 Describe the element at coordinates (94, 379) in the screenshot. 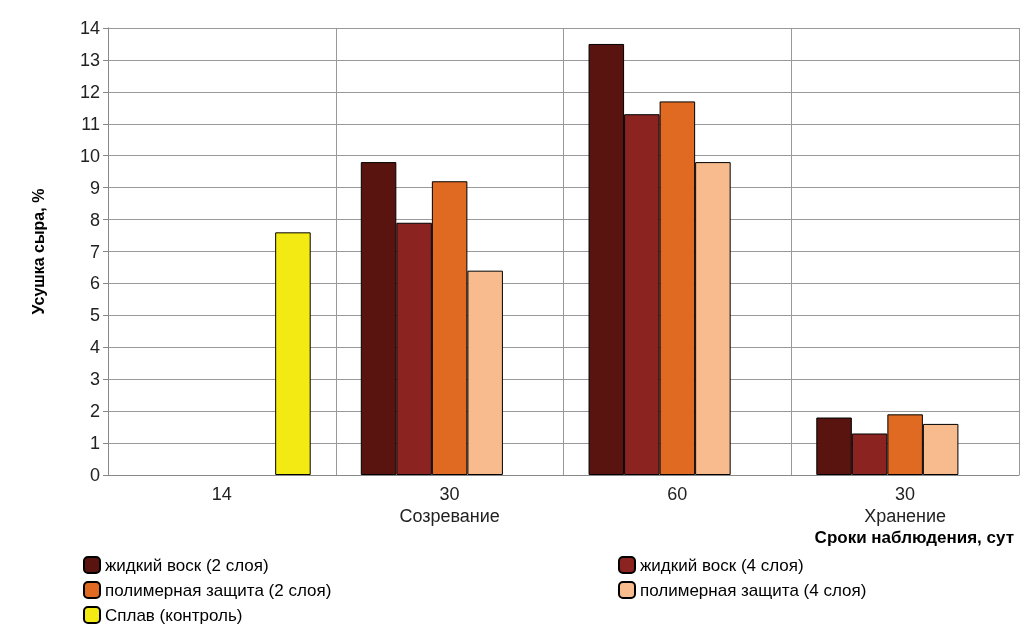

I see `y-tick-label: 3` at that location.